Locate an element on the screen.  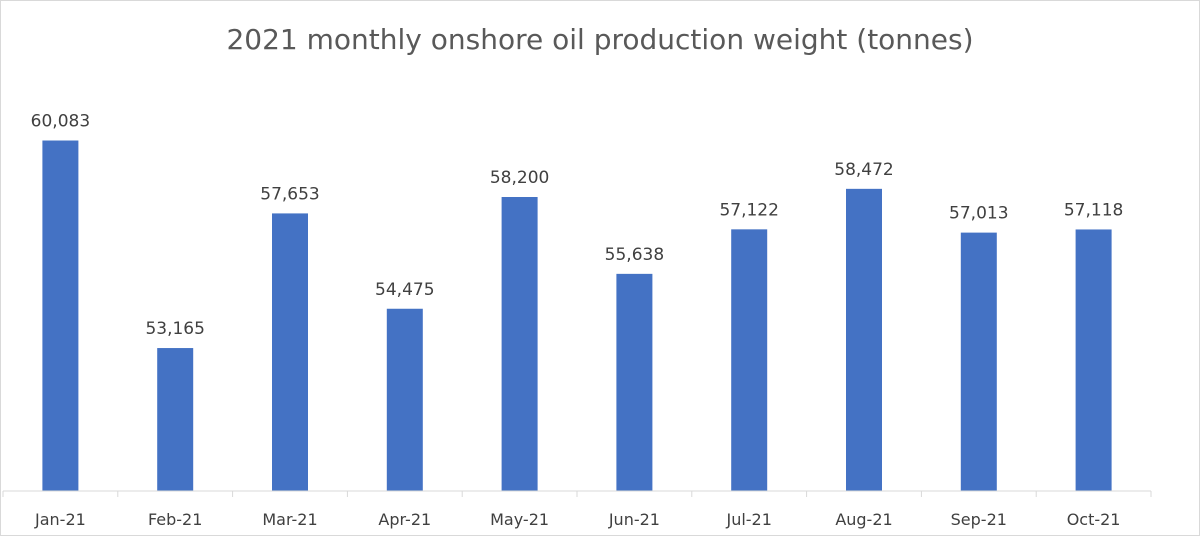
value-label-oct-21: 57,118 is located at coordinates (1093, 210).